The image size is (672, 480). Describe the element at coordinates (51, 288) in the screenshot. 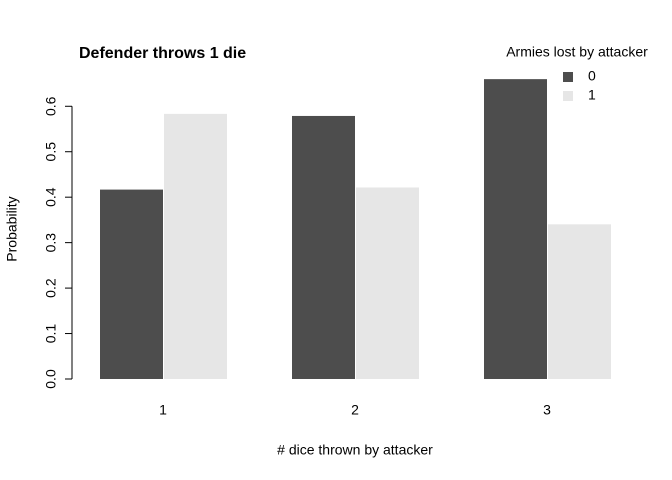

I see `y-tick-label: 0.2` at that location.